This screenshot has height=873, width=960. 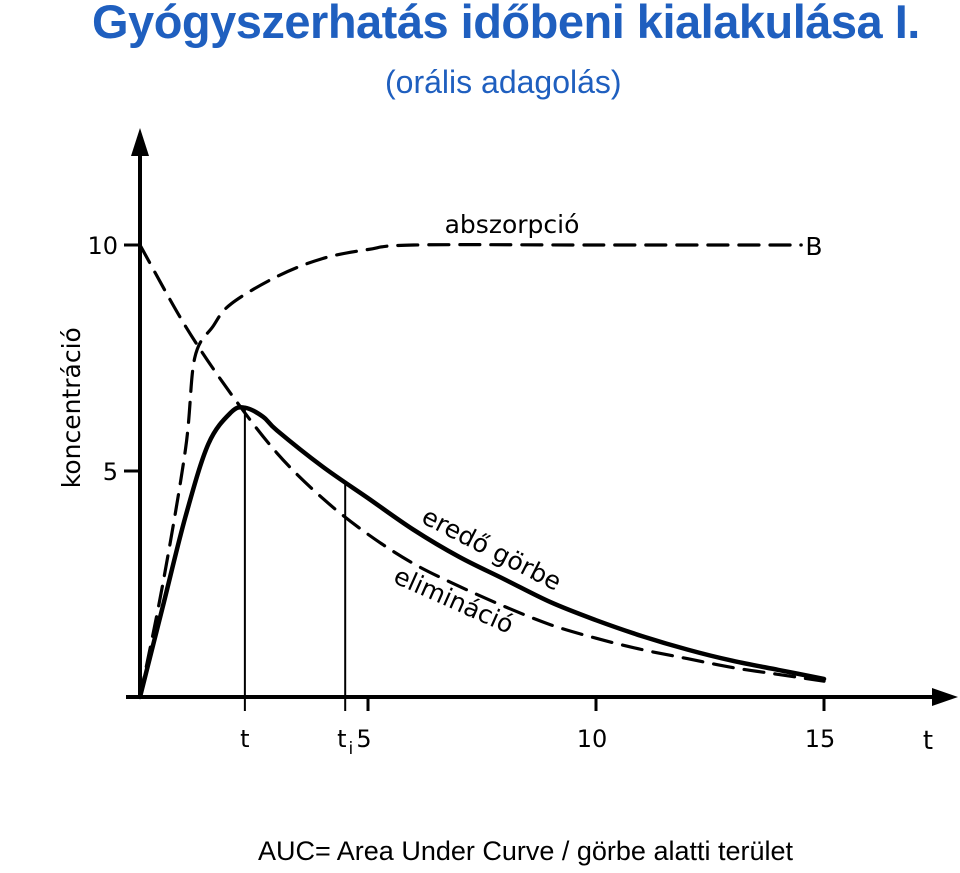 What do you see at coordinates (820, 739) in the screenshot?
I see `x-tick-label: 15` at bounding box center [820, 739].